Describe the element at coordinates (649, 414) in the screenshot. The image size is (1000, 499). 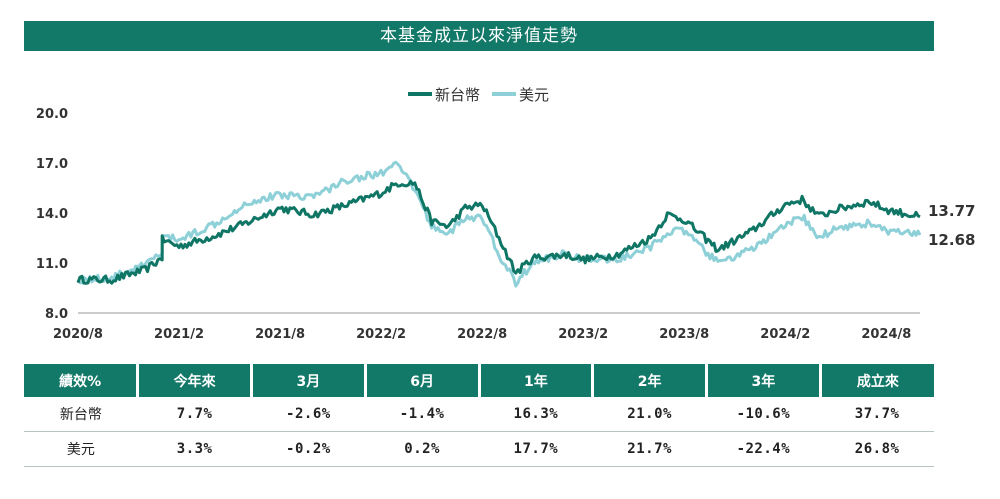
I see `table-cell: 21.0%` at that location.